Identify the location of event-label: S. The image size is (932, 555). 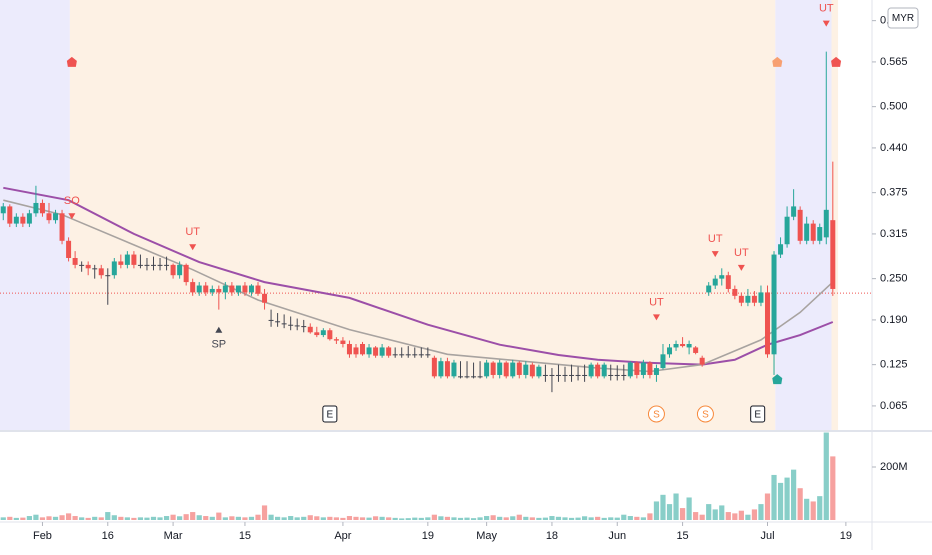
(705, 415).